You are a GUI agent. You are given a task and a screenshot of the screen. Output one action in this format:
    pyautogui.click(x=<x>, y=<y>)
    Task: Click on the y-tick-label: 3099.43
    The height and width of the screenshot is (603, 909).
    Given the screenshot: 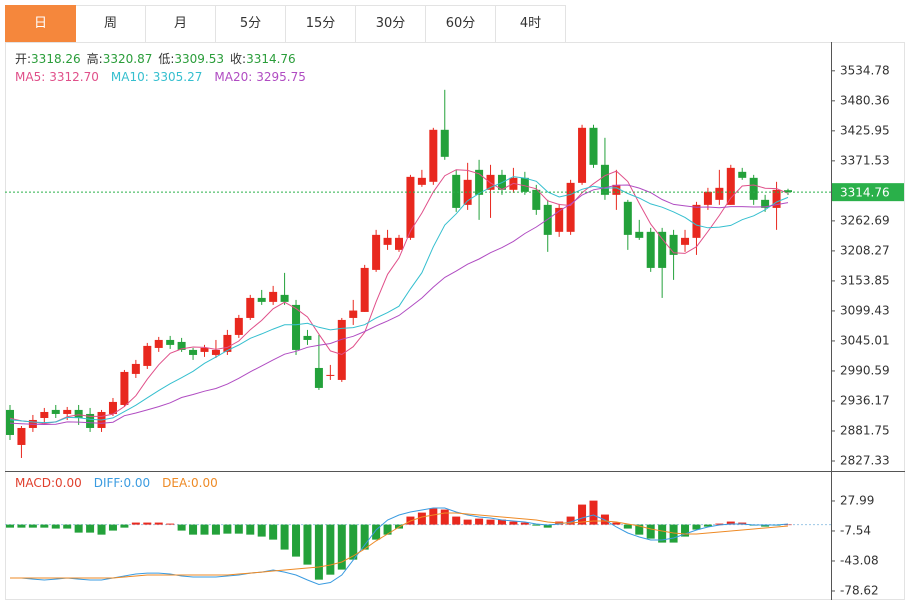 What is the action you would take?
    pyautogui.click(x=865, y=310)
    